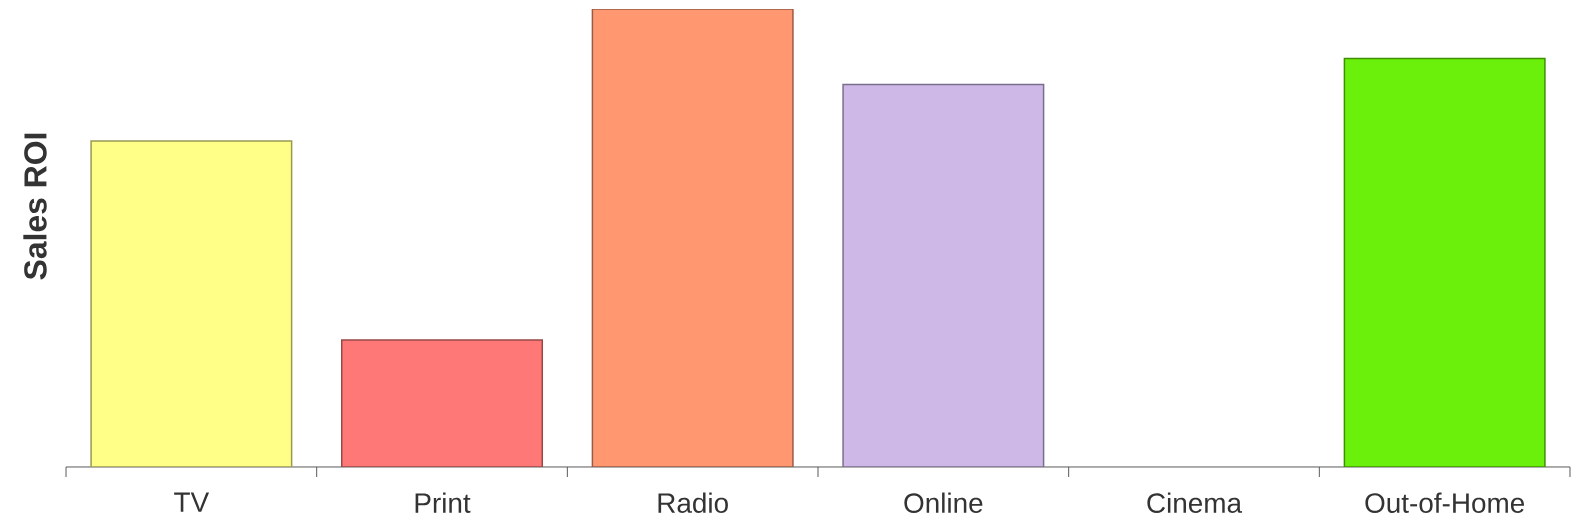 The width and height of the screenshot is (1577, 528). What do you see at coordinates (443, 502) in the screenshot?
I see `x-tick-label: Print` at bounding box center [443, 502].